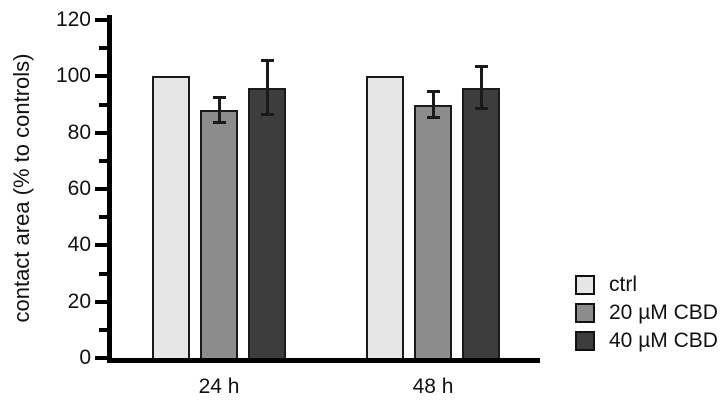 The width and height of the screenshot is (722, 407). What do you see at coordinates (646, 284) in the screenshot?
I see `legend-row: ctrl` at bounding box center [646, 284].